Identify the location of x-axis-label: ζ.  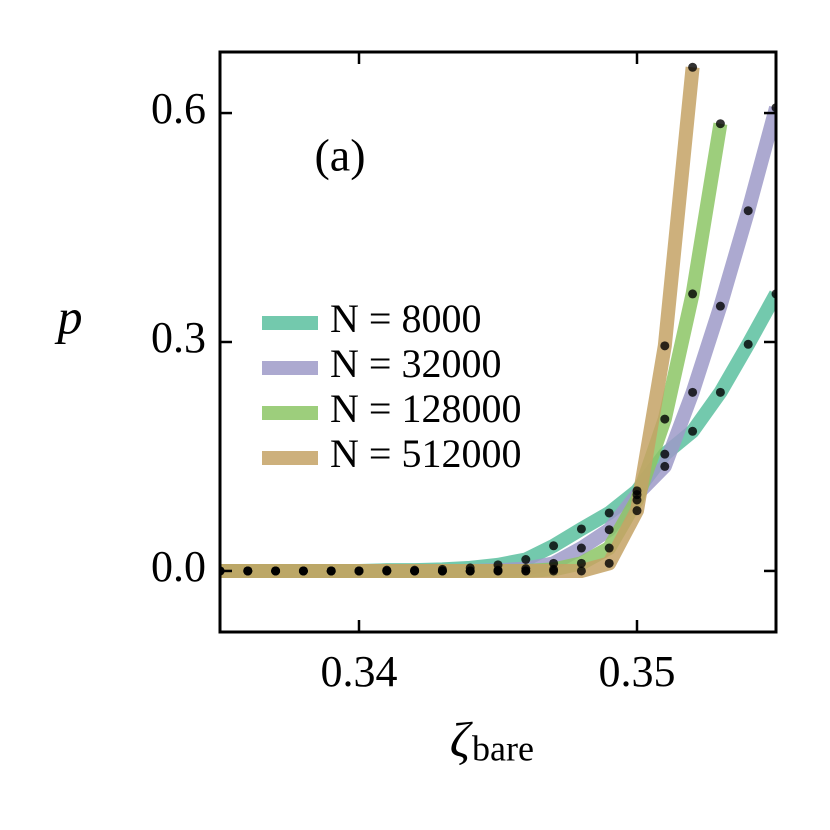
(462, 739).